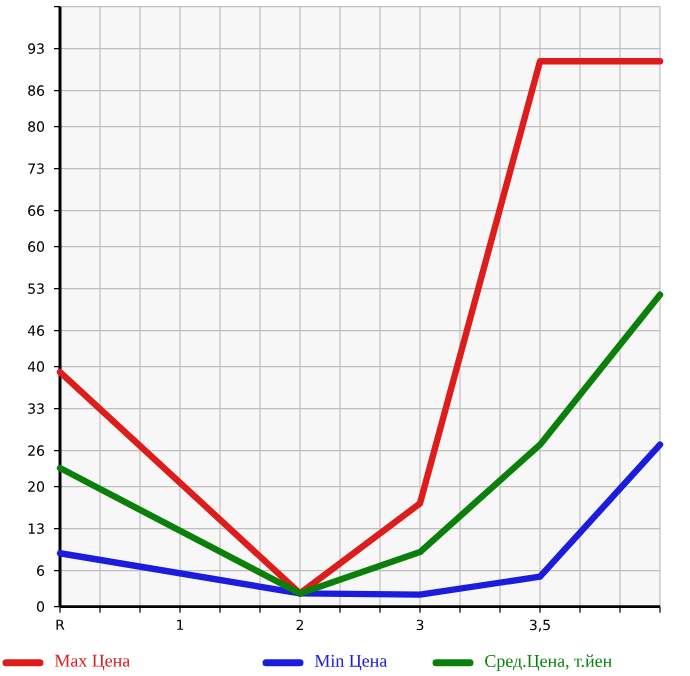 Image resolution: width=690 pixels, height=676 pixels. What do you see at coordinates (92, 662) in the screenshot?
I see `legend-label: Max Цена` at bounding box center [92, 662].